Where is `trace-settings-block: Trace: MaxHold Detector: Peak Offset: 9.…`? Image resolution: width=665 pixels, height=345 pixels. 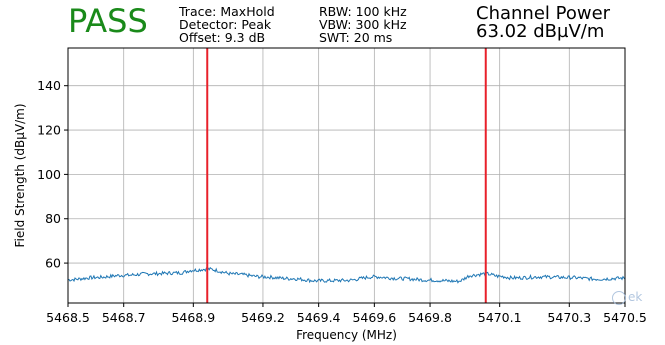 trace-settings-block: Trace: MaxHold Detector: Peak Offset: 9.… is located at coordinates (227, 24).